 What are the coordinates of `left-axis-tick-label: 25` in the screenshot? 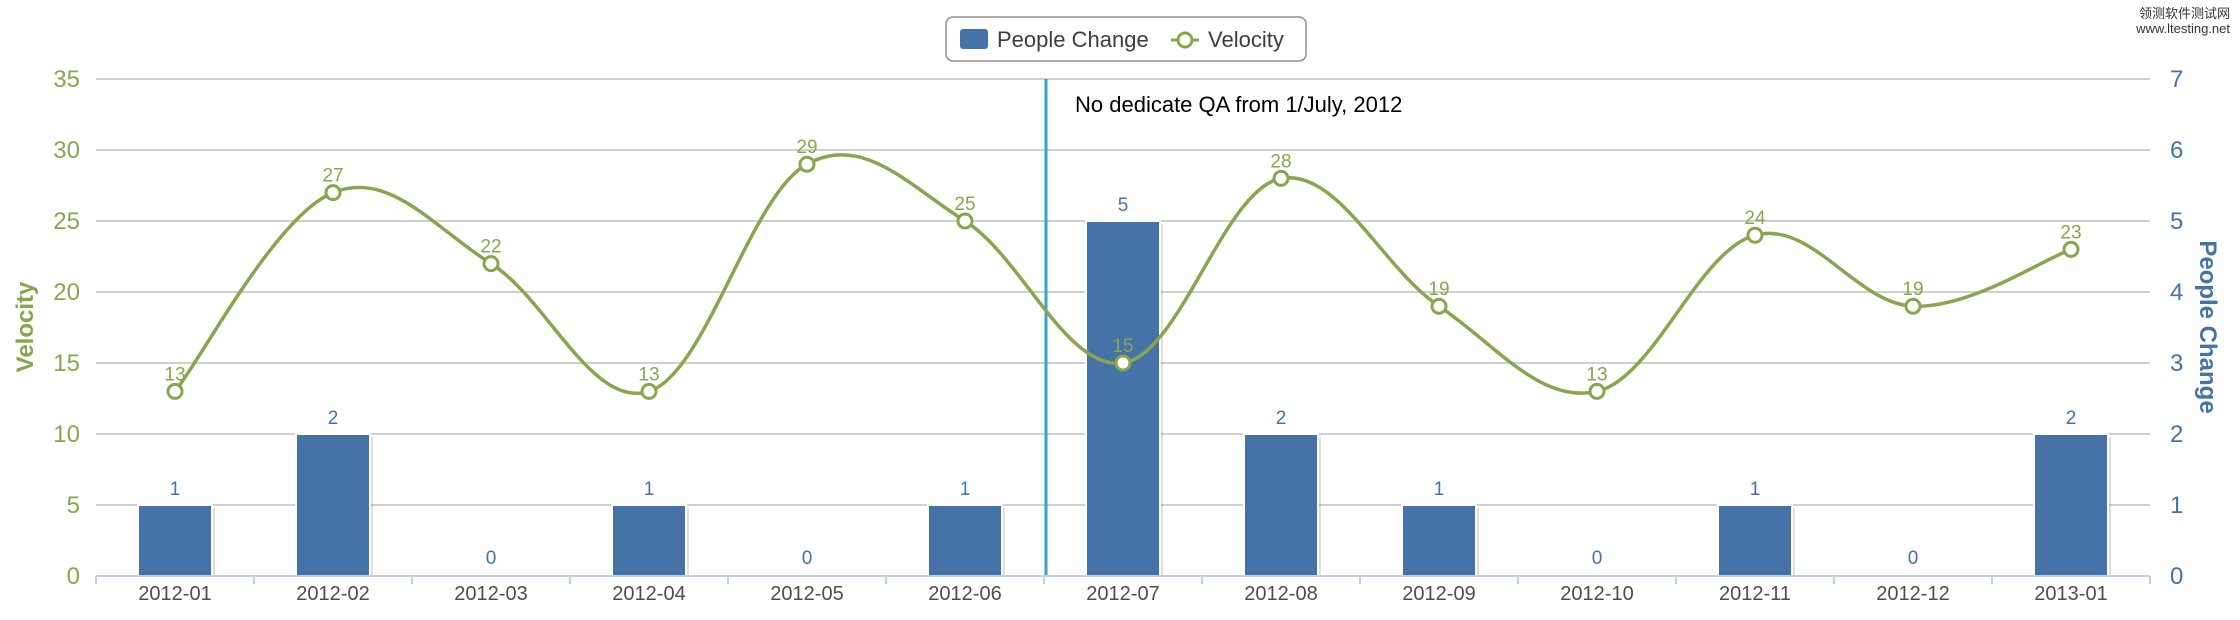 It's located at (66, 221).